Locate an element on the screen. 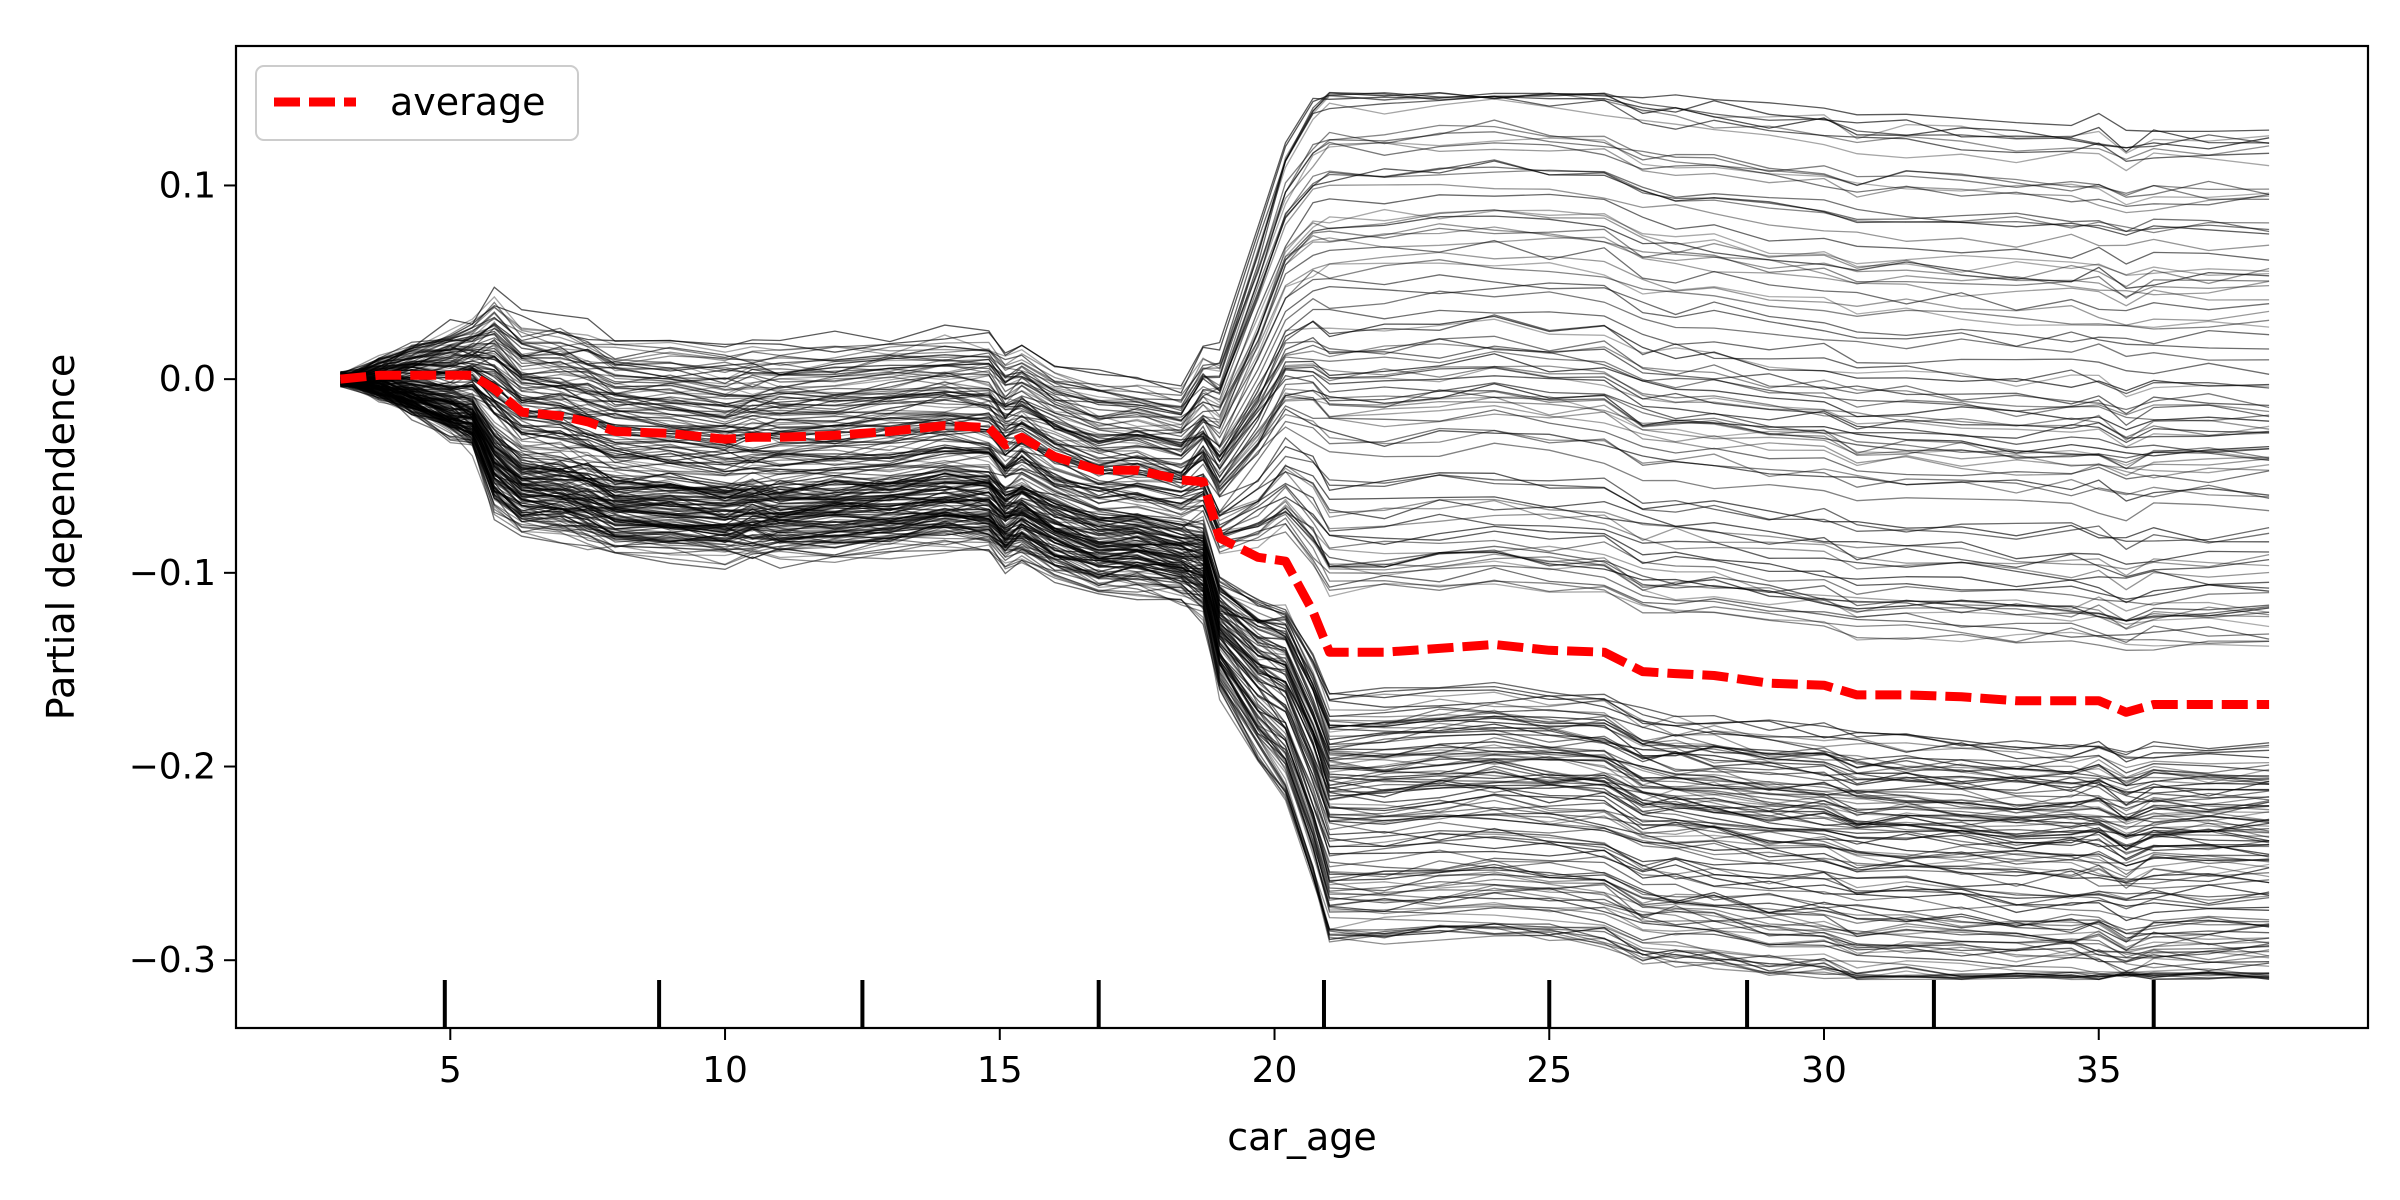  x-tick-label: 15 is located at coordinates (1000, 1070).